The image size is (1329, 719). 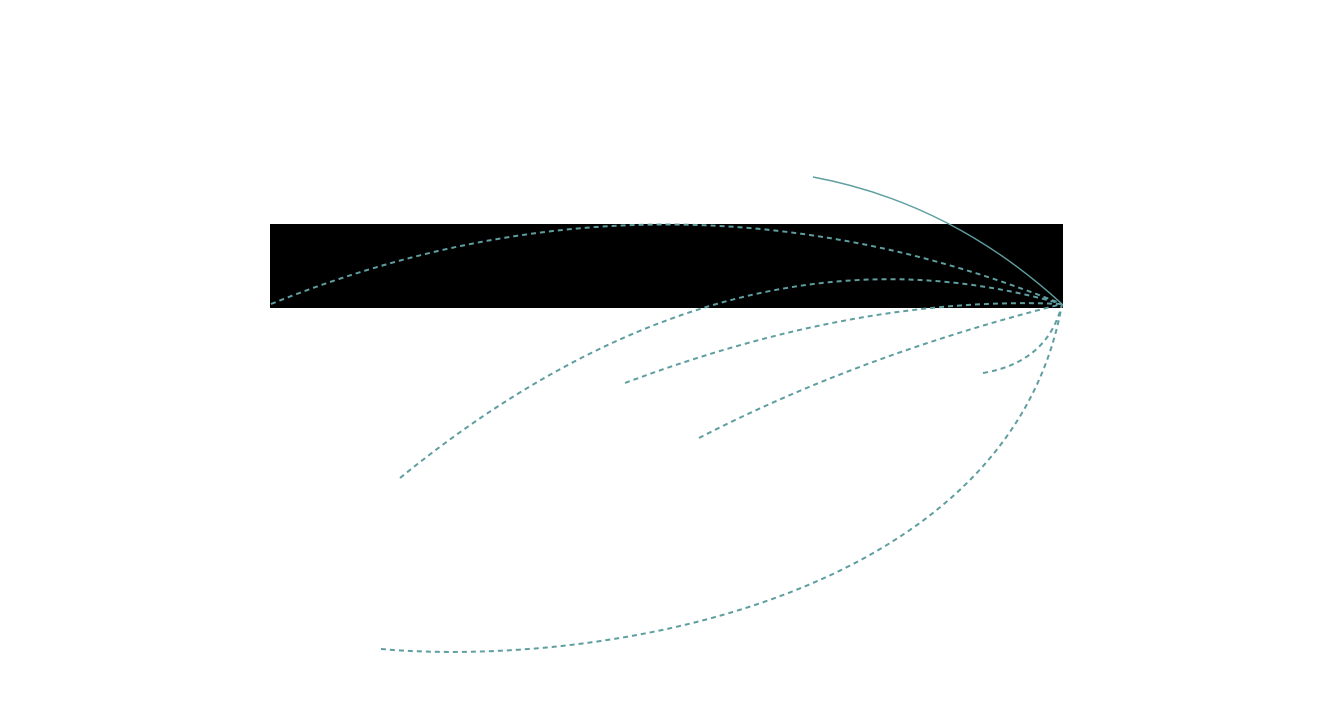 I want to click on arc-mid-left, so click(x=731, y=378).